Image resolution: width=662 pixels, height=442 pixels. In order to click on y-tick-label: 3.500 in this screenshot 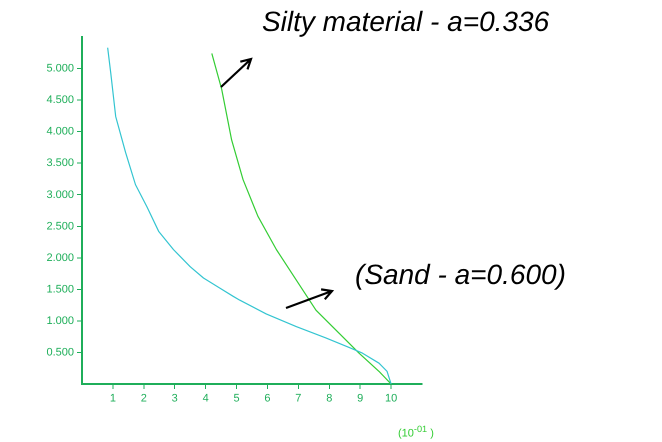, I will do `click(60, 163)`.